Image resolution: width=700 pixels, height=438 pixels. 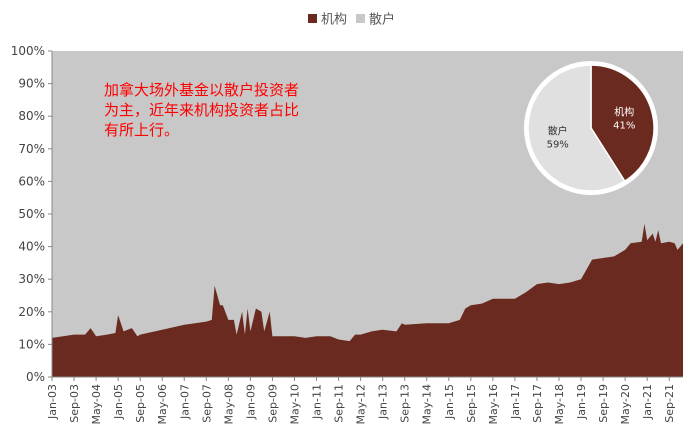 What do you see at coordinates (351, 20) in the screenshot?
I see `legend: 机构 散户` at bounding box center [351, 20].